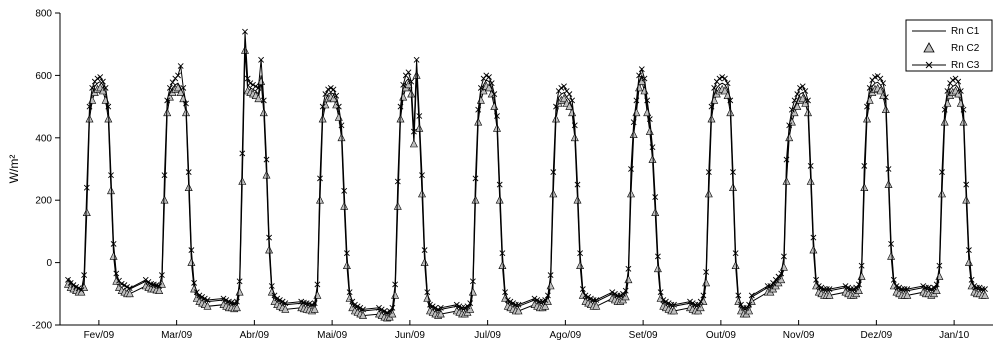 The image size is (996, 342). What do you see at coordinates (869, 87) in the screenshot?
I see `point-rn-c3-dez-09-h9` at bounding box center [869, 87].